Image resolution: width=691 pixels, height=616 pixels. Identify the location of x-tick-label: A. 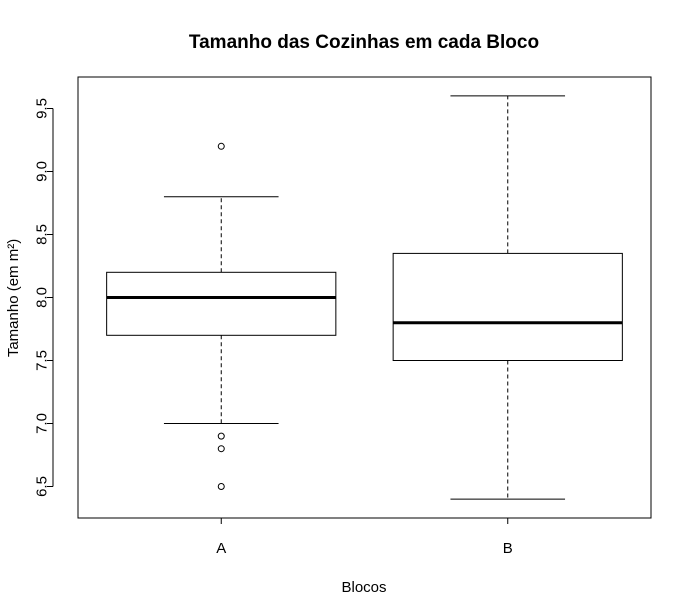
(221, 548).